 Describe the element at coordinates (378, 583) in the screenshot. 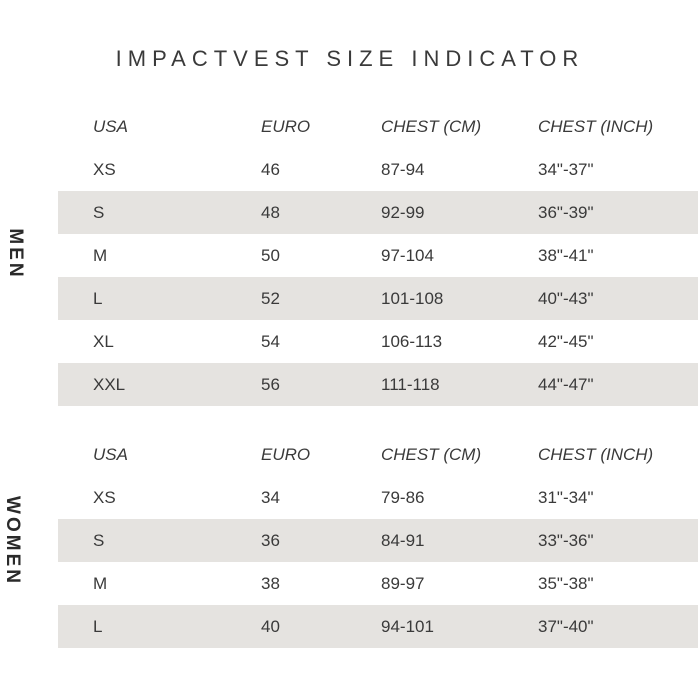

I see `table-row: M 38 89-97 35"-38"` at that location.